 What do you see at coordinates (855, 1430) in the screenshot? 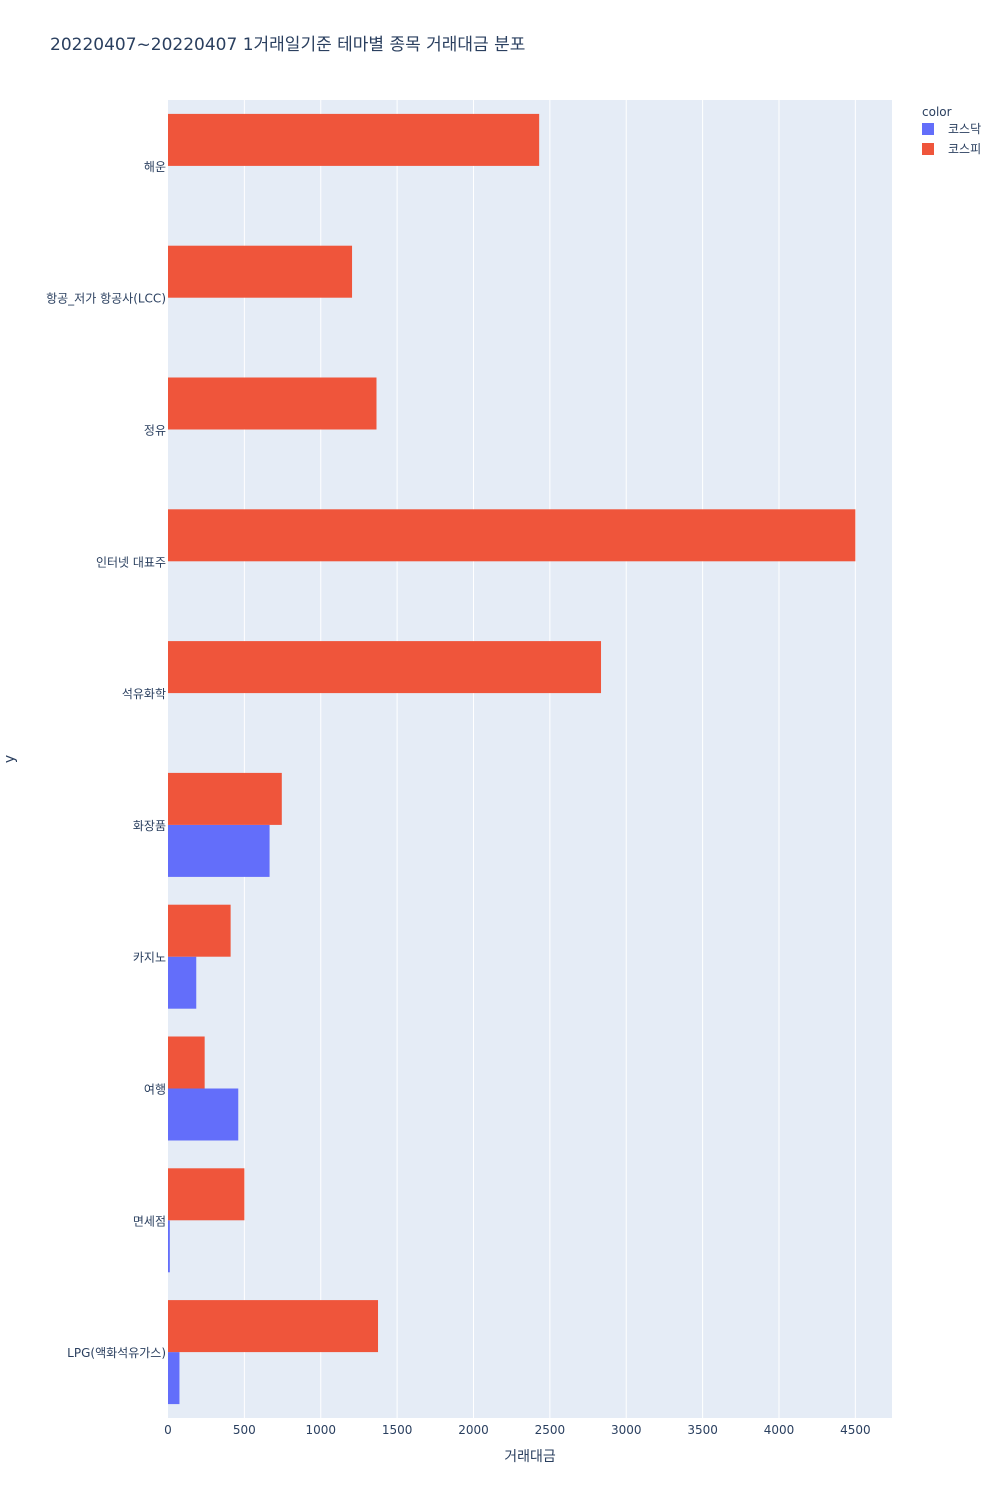
I see `x-tick-label: 4500` at bounding box center [855, 1430].